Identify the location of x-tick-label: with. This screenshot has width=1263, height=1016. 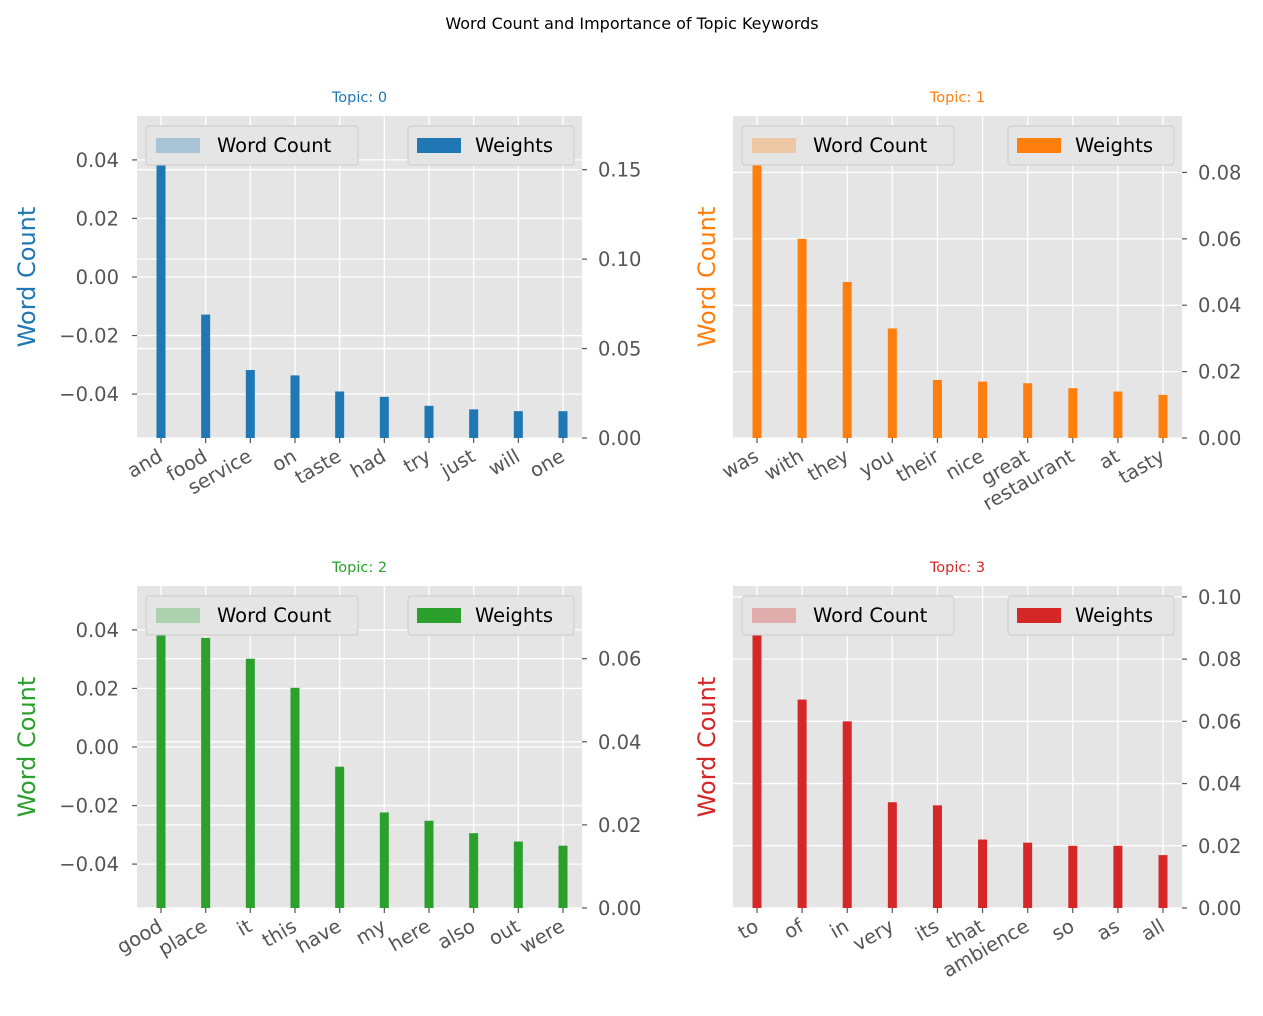
(783, 464).